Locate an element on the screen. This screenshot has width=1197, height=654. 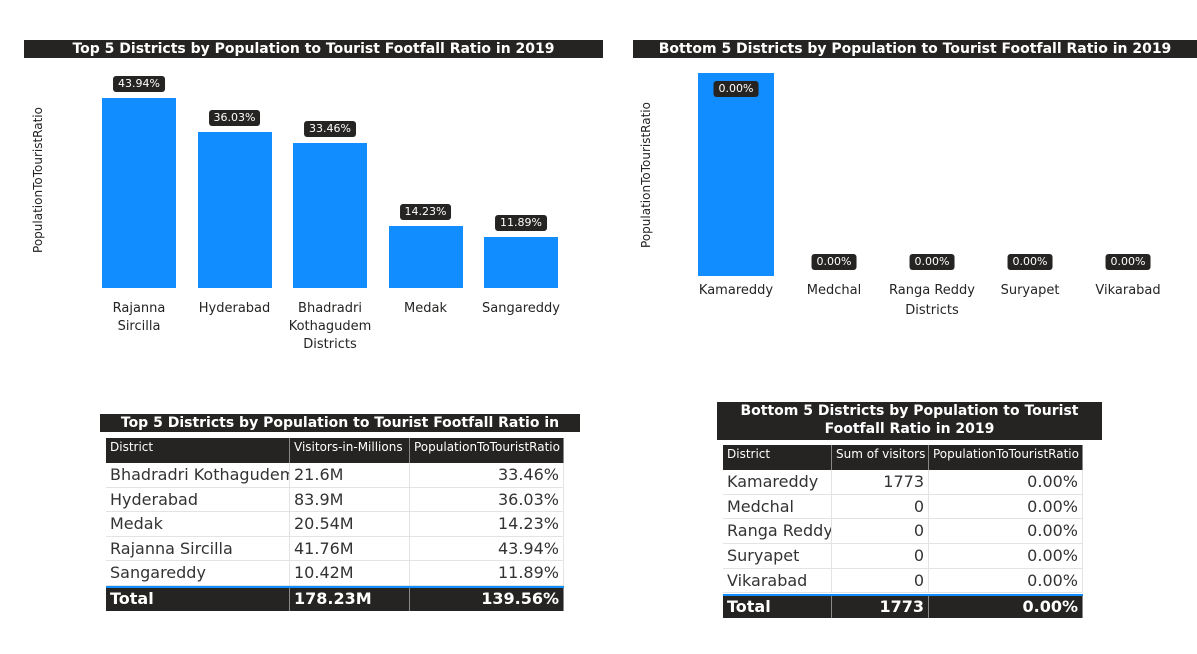
table-row: Hyderabad 83.9M 36.03% is located at coordinates (335, 500).